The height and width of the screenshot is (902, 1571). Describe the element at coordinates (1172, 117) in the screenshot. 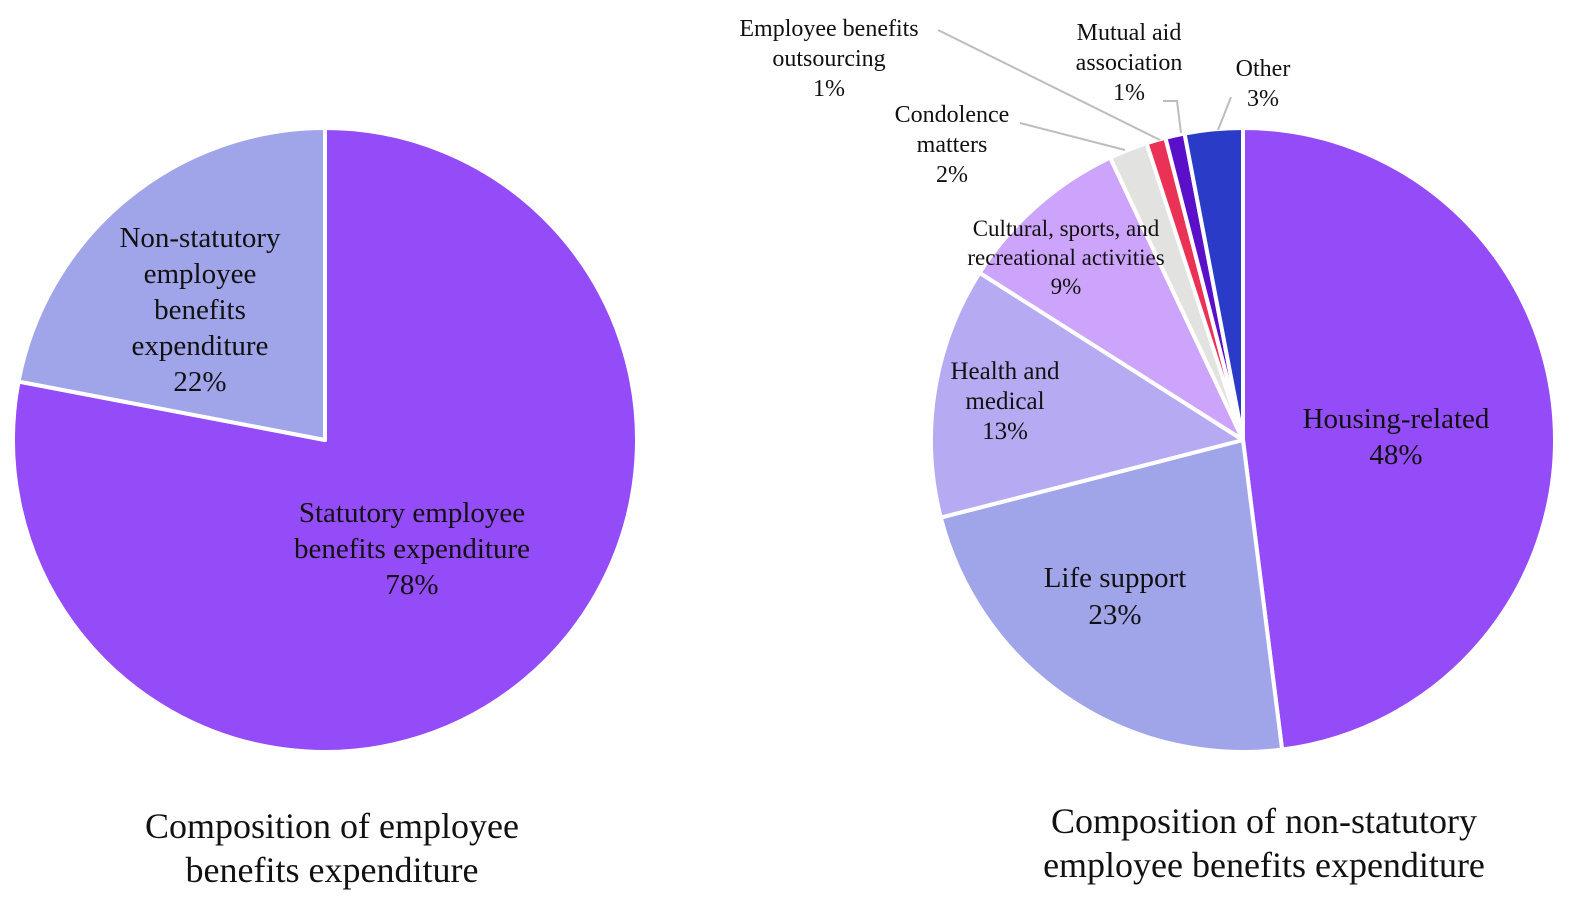

I see `leader-line-mutual-aid-association` at that location.